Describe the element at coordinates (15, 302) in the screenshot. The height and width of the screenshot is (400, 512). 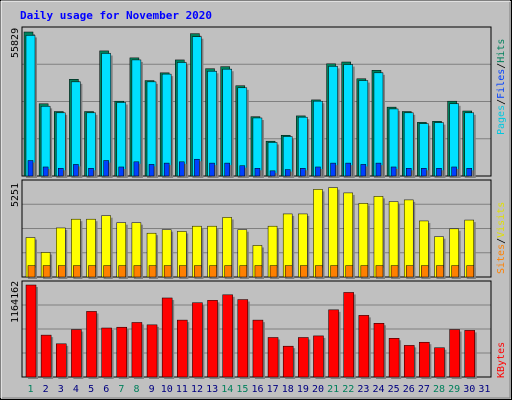
I see `kbytes-ymax-label: 1164162` at that location.